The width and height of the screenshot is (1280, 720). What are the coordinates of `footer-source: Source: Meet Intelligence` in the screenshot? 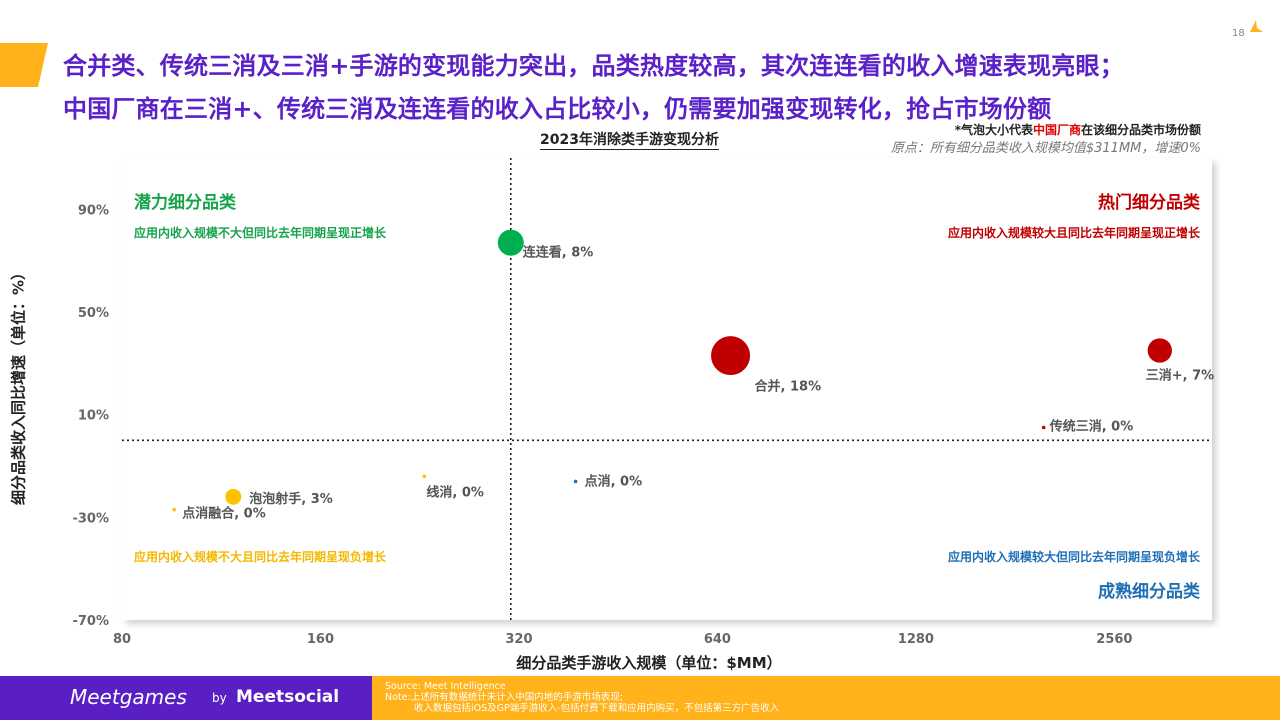 It's located at (445, 686).